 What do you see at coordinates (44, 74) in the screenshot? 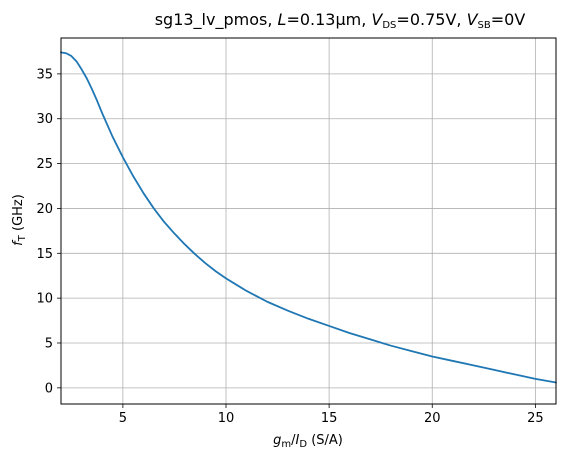
I see `y-tick-label: 35` at bounding box center [44, 74].